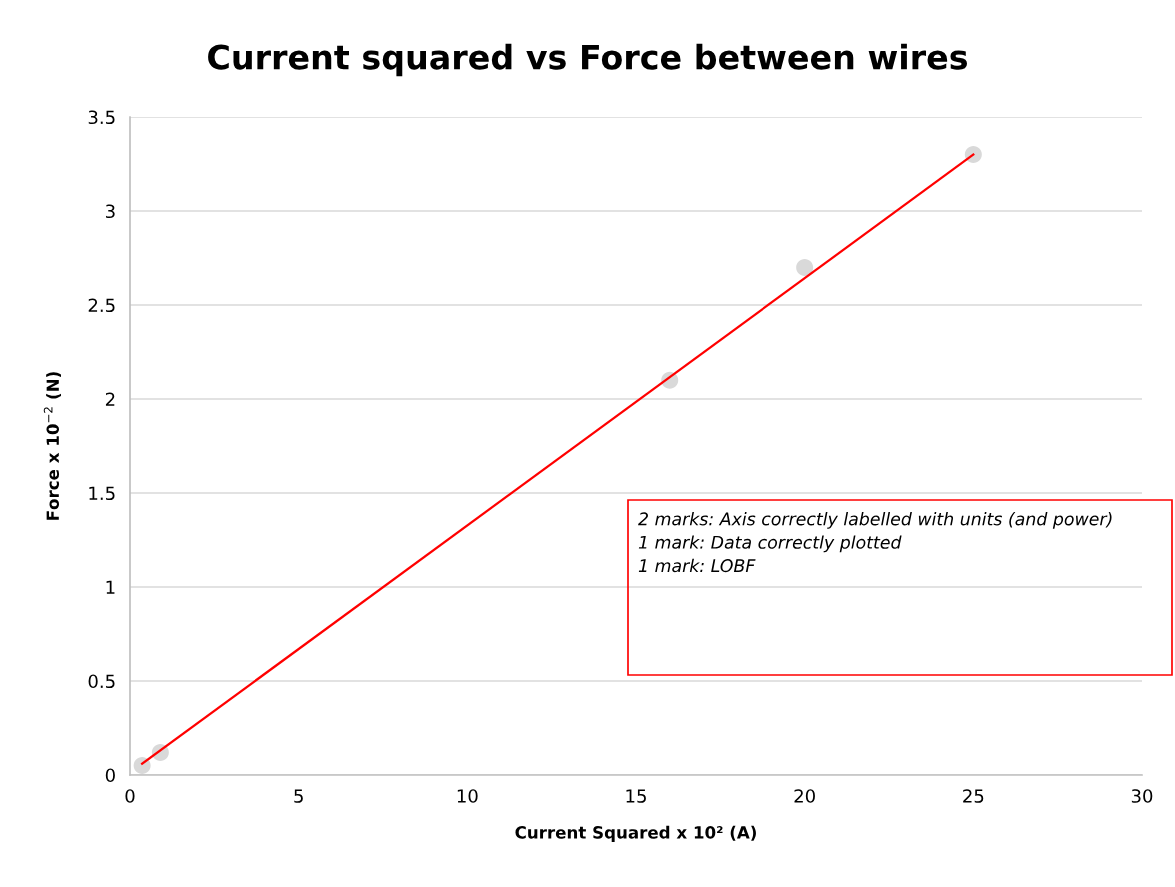  I want to click on annotation: 2 marks: Axis correctly labelled with units (and power) 1 mark: Data correctly plotted 1 mark: LOBF, so click(875, 542).